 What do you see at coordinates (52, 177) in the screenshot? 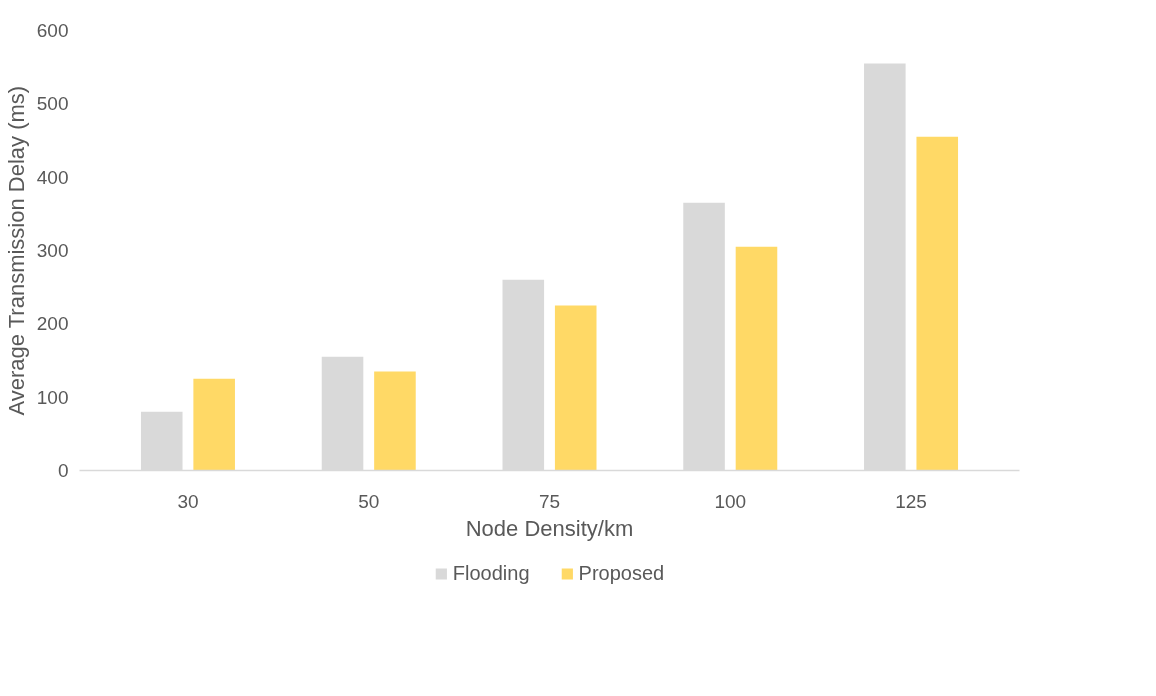
I see `y-tick-label: 400` at bounding box center [52, 177].